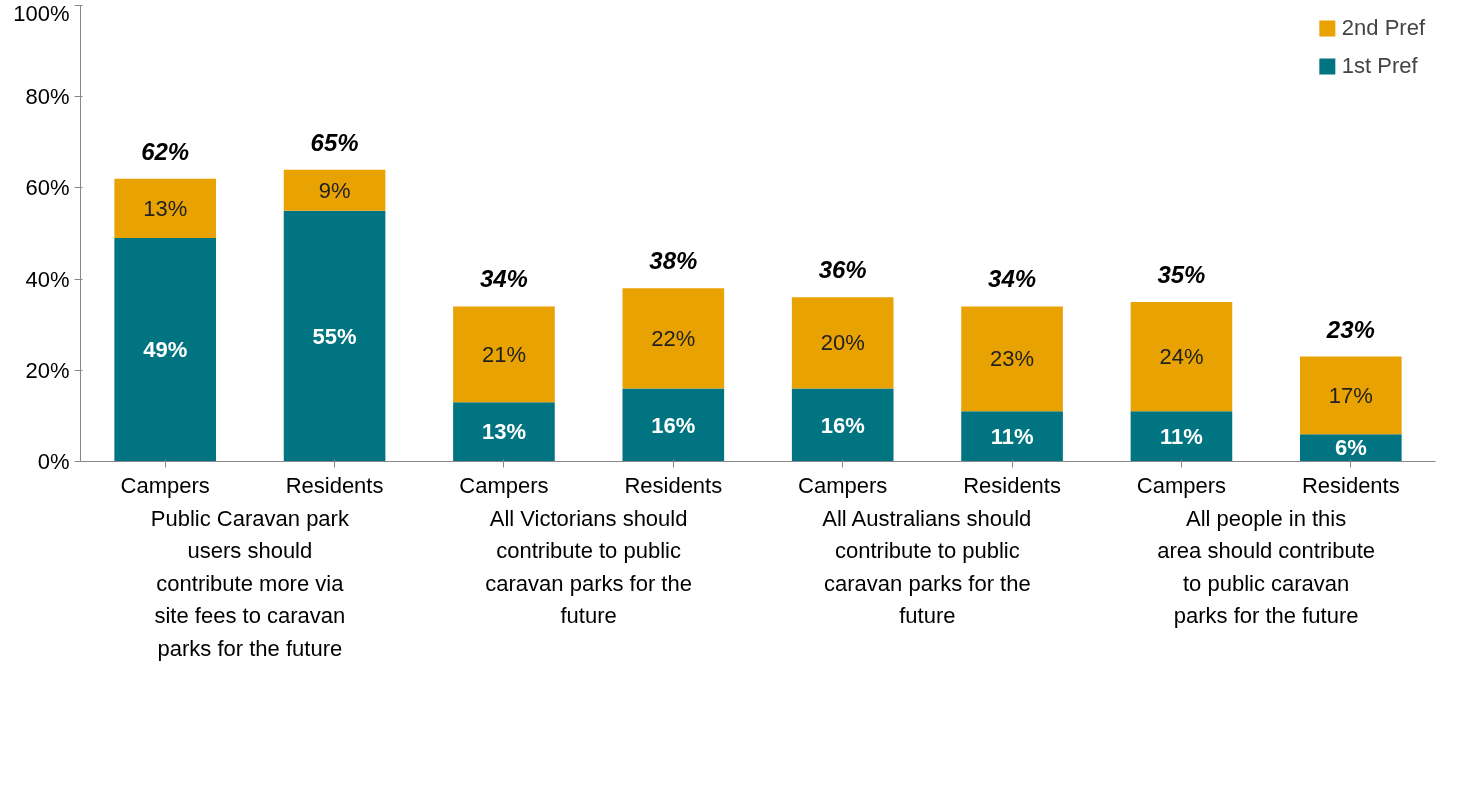  I want to click on data-label: 55%, so click(334, 336).